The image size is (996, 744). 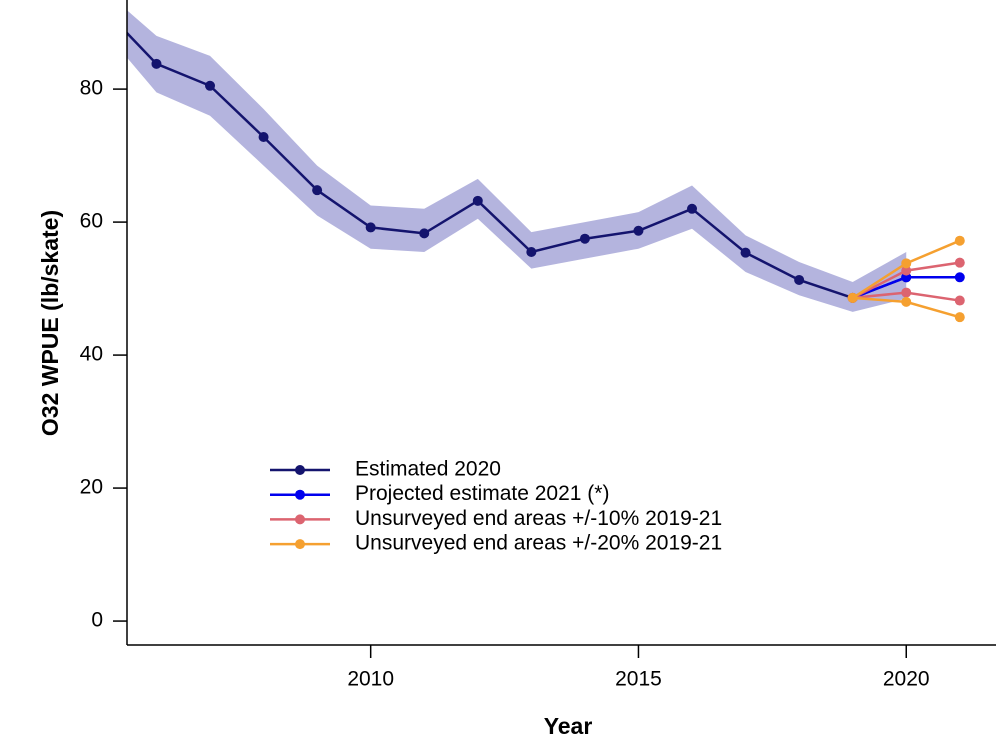 What do you see at coordinates (91, 221) in the screenshot?
I see `y-tick-label: 60` at bounding box center [91, 221].